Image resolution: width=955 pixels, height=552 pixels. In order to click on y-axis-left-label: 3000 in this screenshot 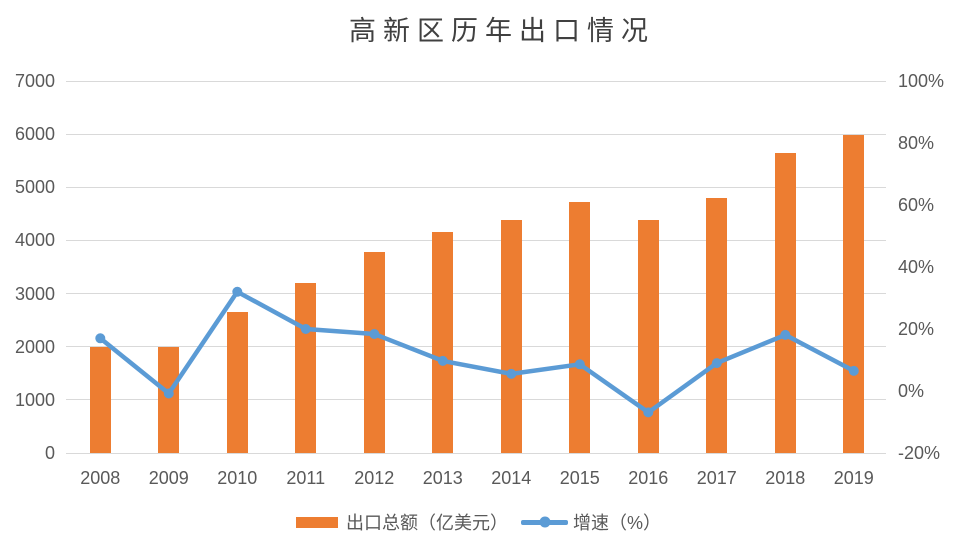, I will do `click(34, 293)`.